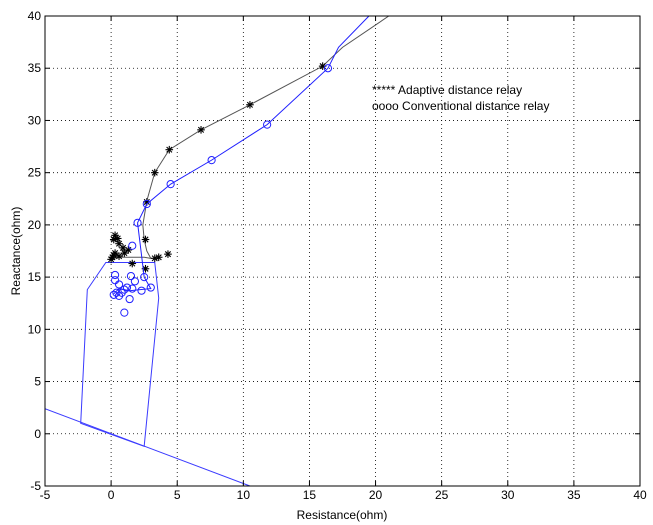  What do you see at coordinates (574, 495) in the screenshot?
I see `x-tick-label: 35` at bounding box center [574, 495].